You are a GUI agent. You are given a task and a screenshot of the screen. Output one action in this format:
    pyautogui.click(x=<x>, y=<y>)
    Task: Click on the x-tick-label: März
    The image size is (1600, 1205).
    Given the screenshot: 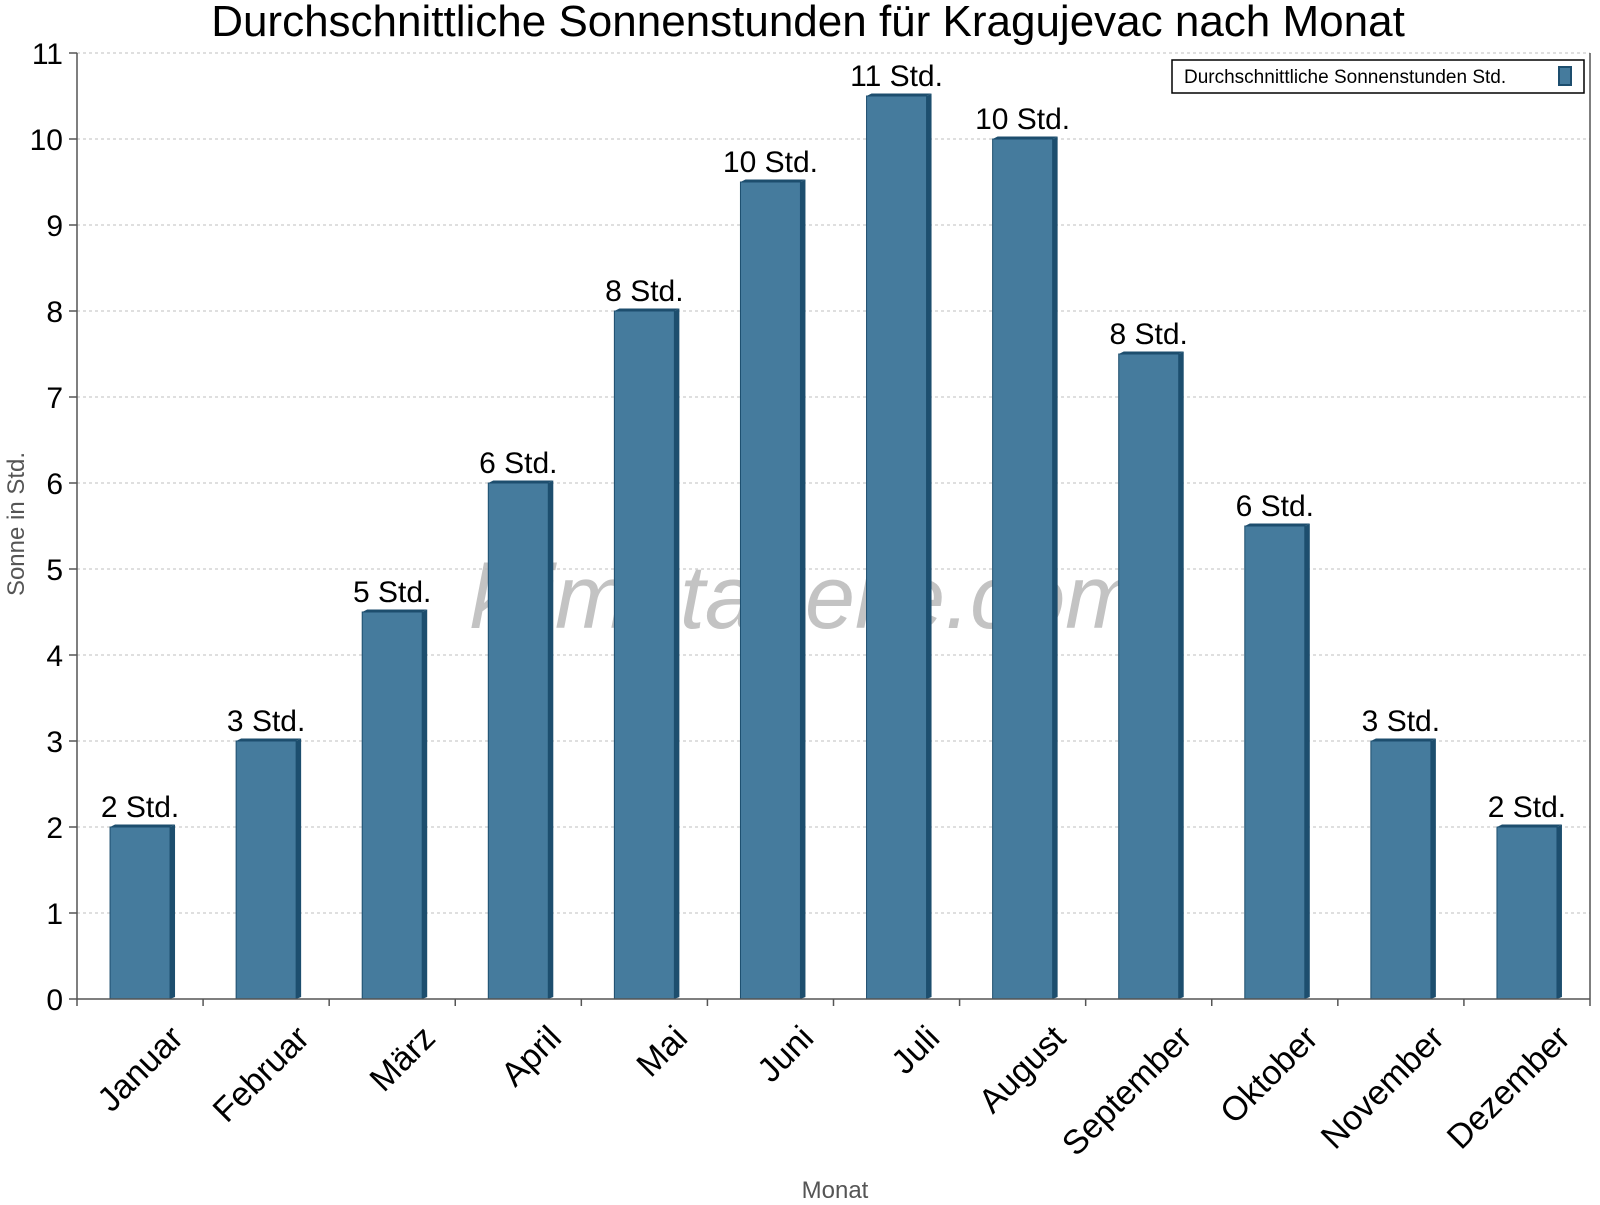 What is the action you would take?
    pyautogui.click(x=403, y=1059)
    